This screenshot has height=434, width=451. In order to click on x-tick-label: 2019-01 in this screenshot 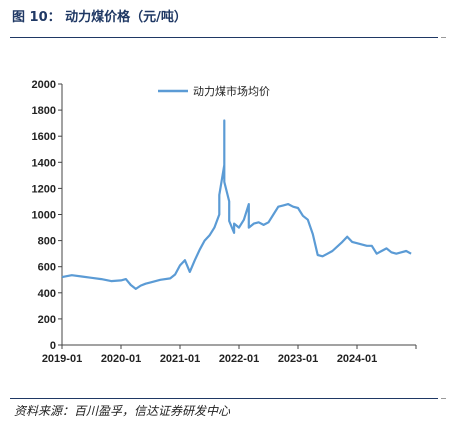, I will do `click(62, 359)`.